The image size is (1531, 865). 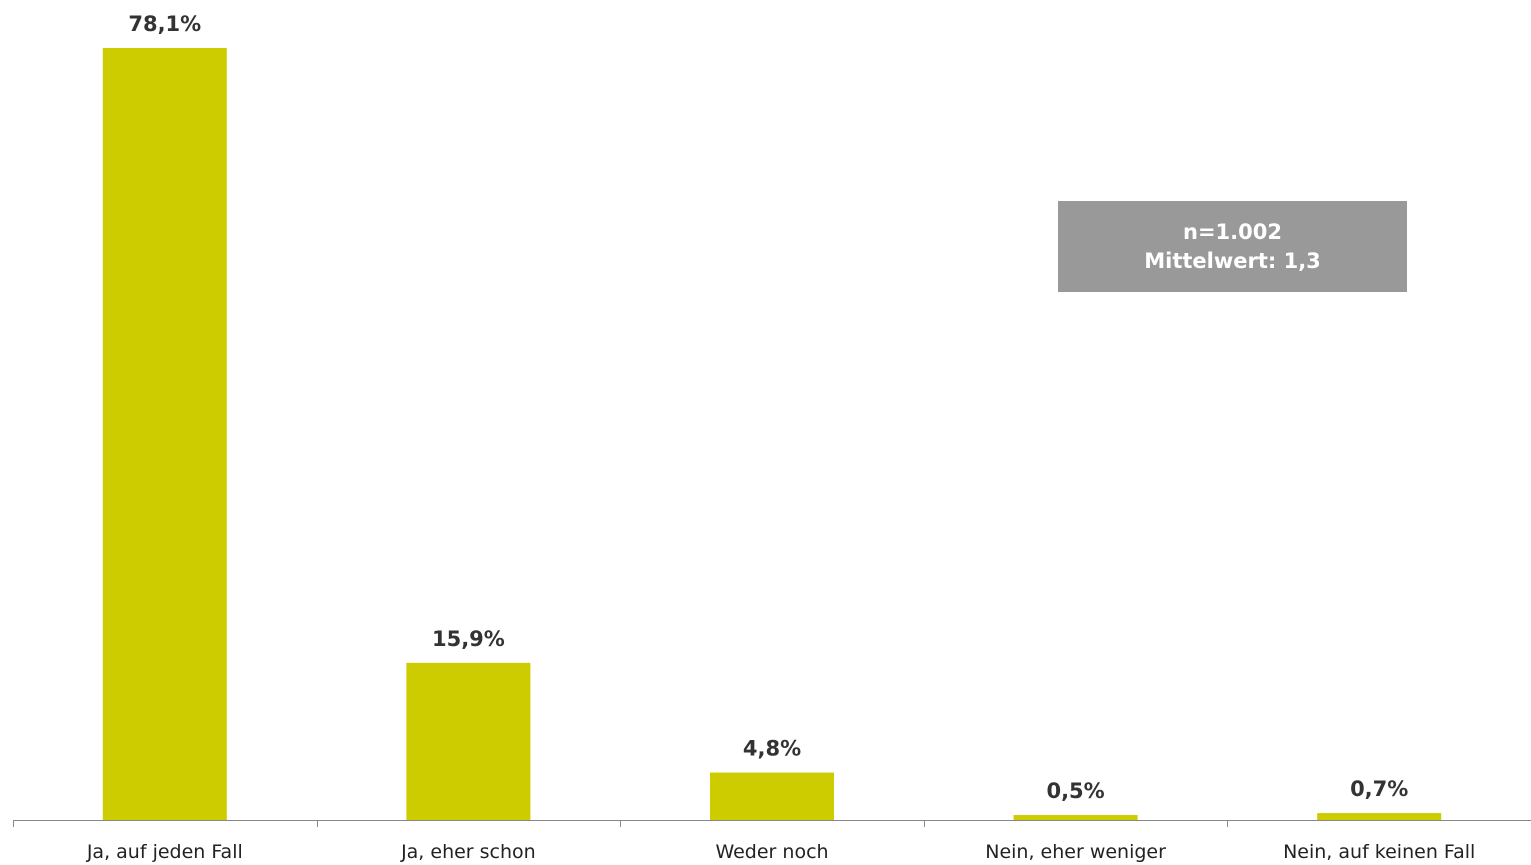 What do you see at coordinates (164, 24) in the screenshot?
I see `bar-value-label: 78,1%` at bounding box center [164, 24].